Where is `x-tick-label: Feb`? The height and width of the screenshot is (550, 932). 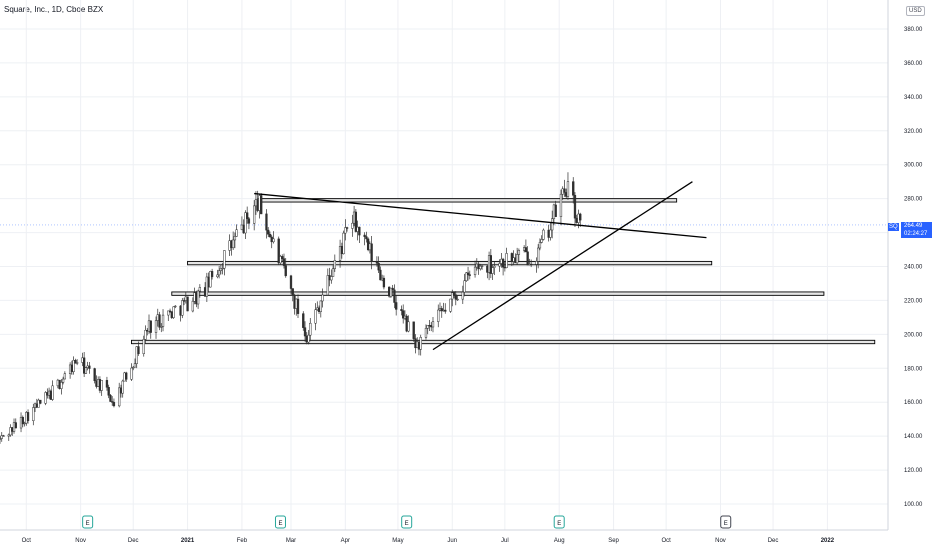
x-tick-label: Feb is located at coordinates (242, 541).